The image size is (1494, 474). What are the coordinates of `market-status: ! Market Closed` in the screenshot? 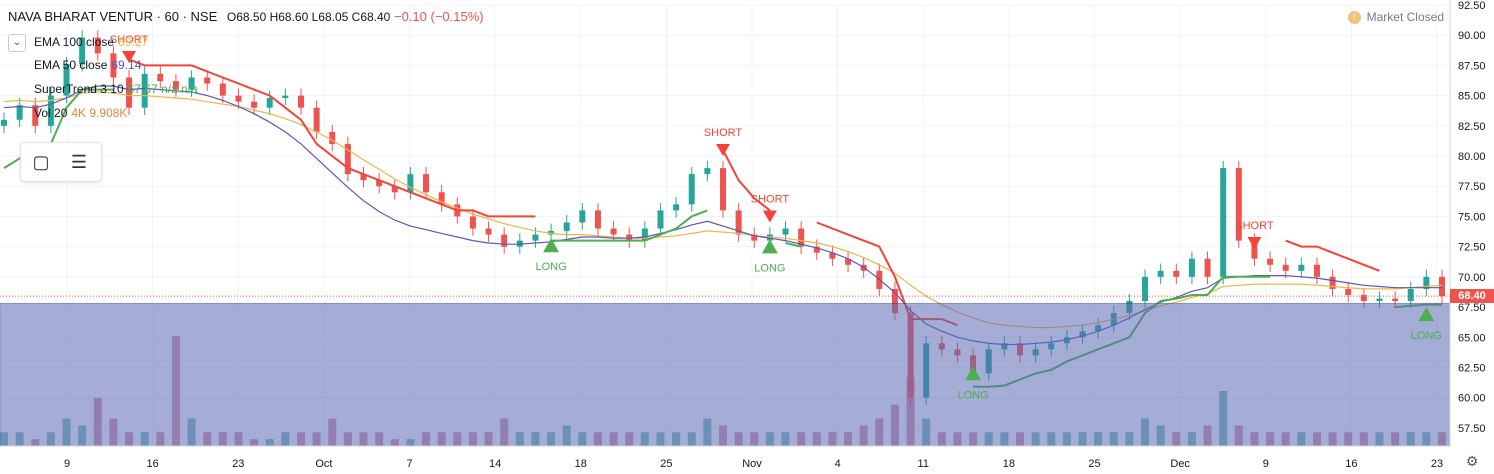 It's located at (1395, 17).